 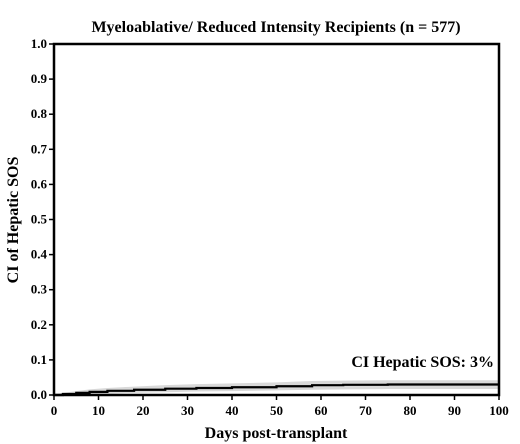 What do you see at coordinates (321, 410) in the screenshot?
I see `x-tick-label: 60` at bounding box center [321, 410].